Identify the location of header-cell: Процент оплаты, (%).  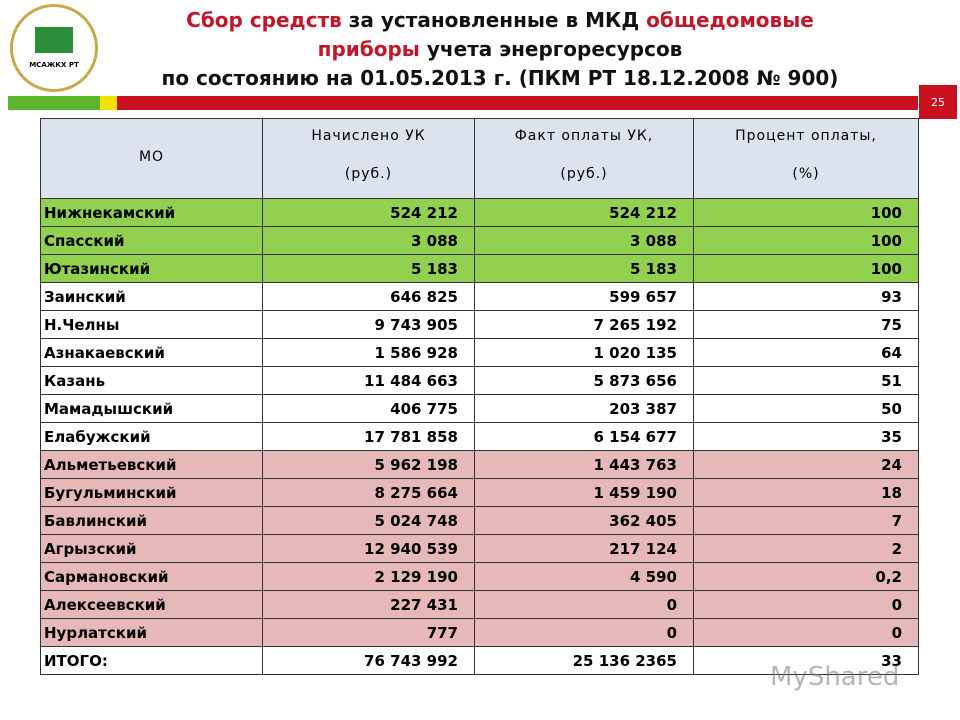
(806, 158).